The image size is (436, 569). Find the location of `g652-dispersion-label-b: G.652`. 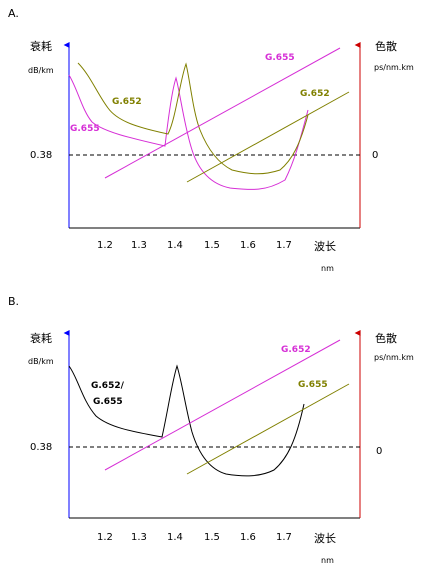

g652-dispersion-label-b: G.652 is located at coordinates (296, 350).